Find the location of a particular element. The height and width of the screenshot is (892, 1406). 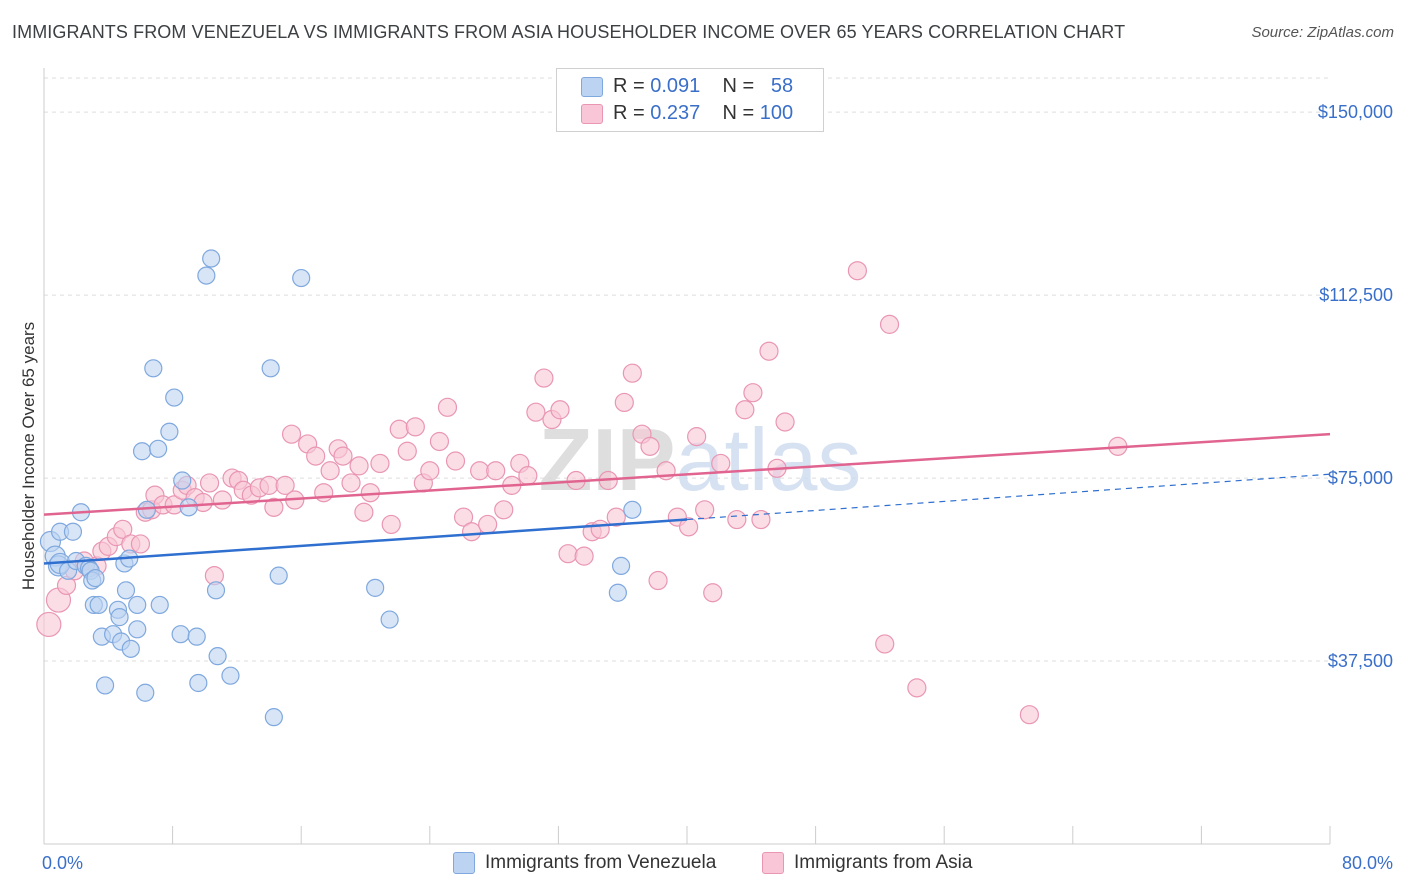

bottom-legend-label-venezuela: Immigrants from Venezuela is located at coordinates (601, 862).